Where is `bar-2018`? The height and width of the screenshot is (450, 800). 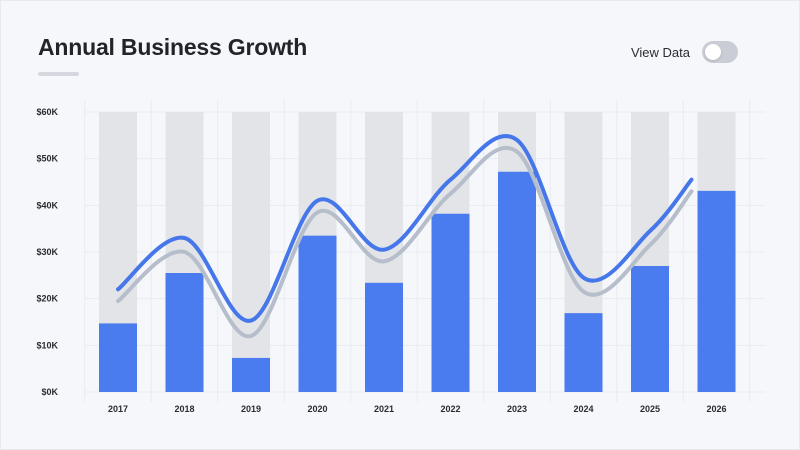 bar-2018 is located at coordinates (184, 332).